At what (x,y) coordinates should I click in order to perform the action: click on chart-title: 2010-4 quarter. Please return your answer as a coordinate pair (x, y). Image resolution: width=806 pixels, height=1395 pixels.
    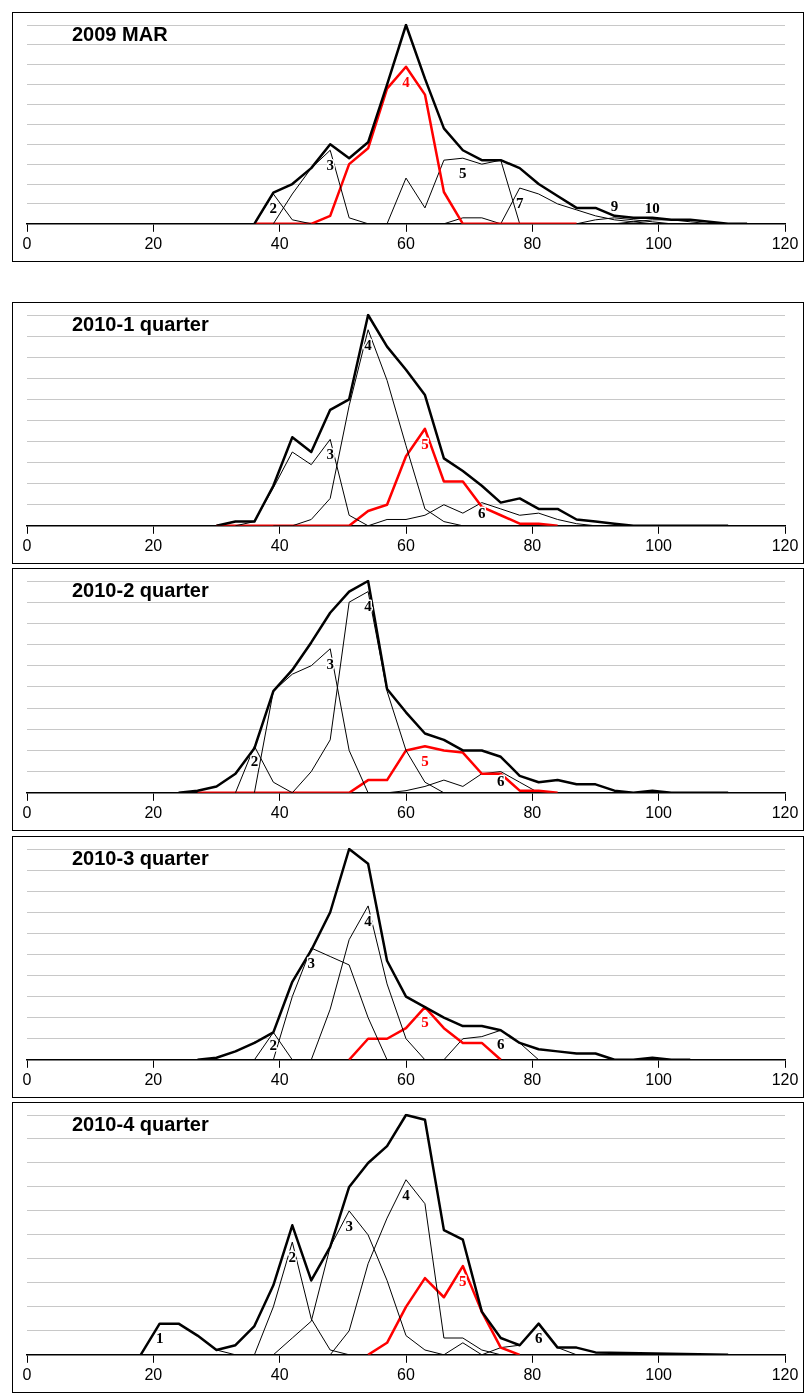
    Looking at the image, I should click on (140, 1123).